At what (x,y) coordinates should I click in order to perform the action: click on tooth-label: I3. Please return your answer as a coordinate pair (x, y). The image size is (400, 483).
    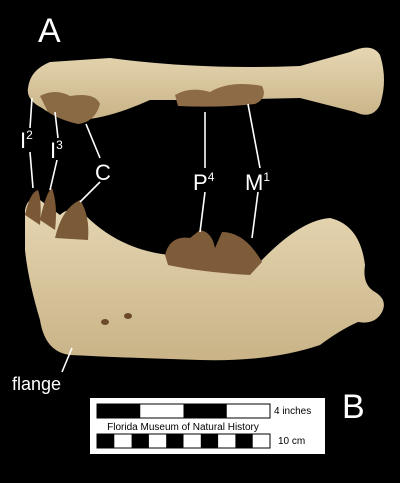
    Looking at the image, I should click on (56, 150).